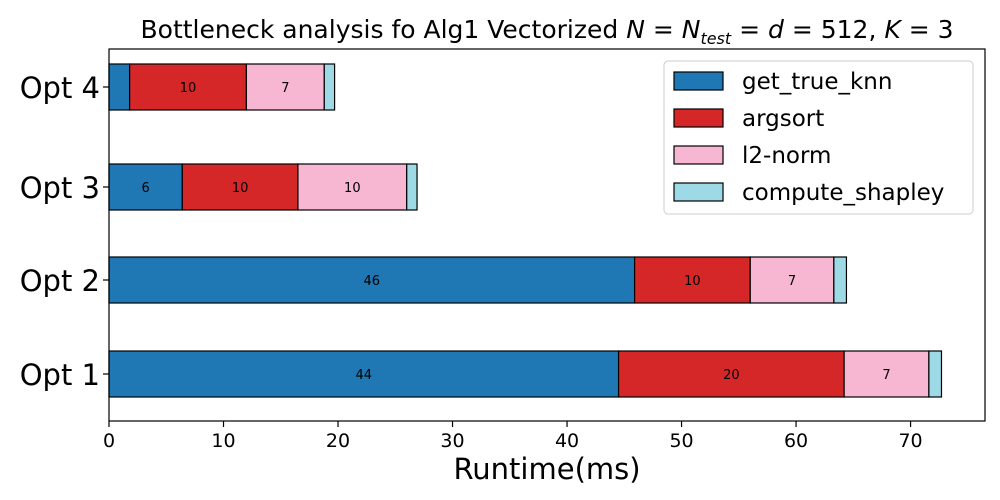 This screenshot has width=1000, height=500. Describe the element at coordinates (60, 88) in the screenshot. I see `y-tick-label: Opt 4` at that location.